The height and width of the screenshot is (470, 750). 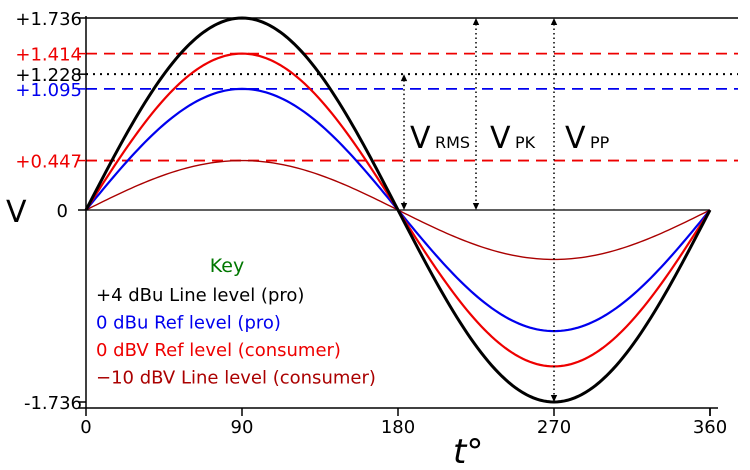 I want to click on y-tick-labels: +1.736 +1.414+1.228+1.095 +0.447 0 -1.736, so click(x=50, y=211).